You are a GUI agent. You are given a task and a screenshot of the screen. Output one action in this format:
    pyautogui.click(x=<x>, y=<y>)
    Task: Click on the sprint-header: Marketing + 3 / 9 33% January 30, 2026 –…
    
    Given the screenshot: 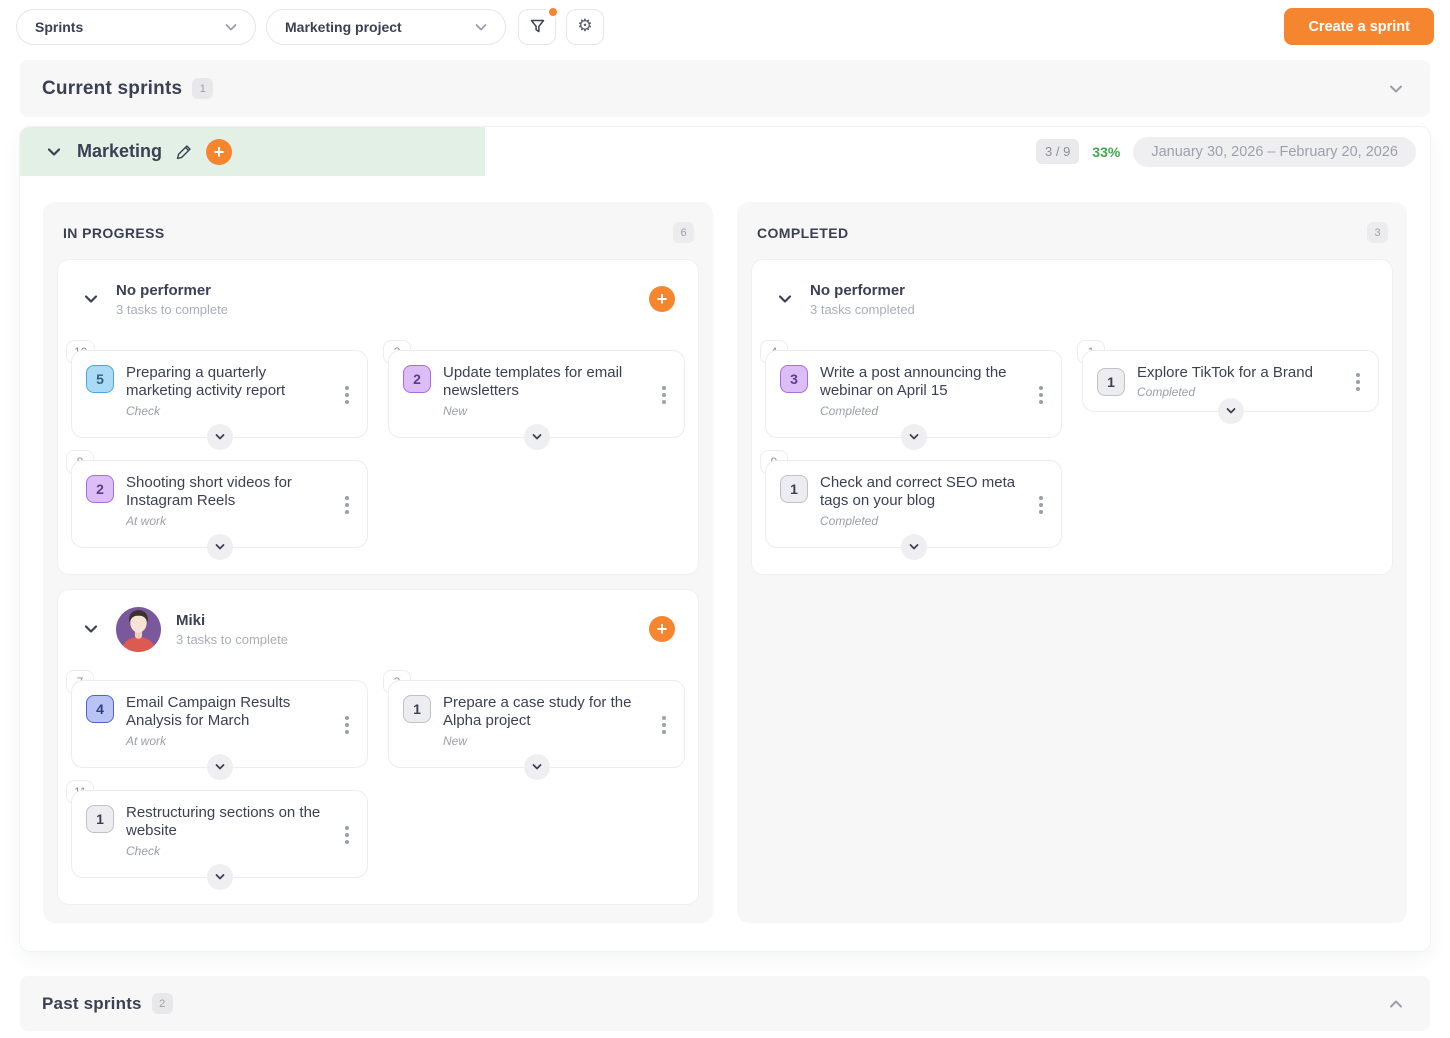 What is the action you would take?
    pyautogui.click(x=725, y=151)
    